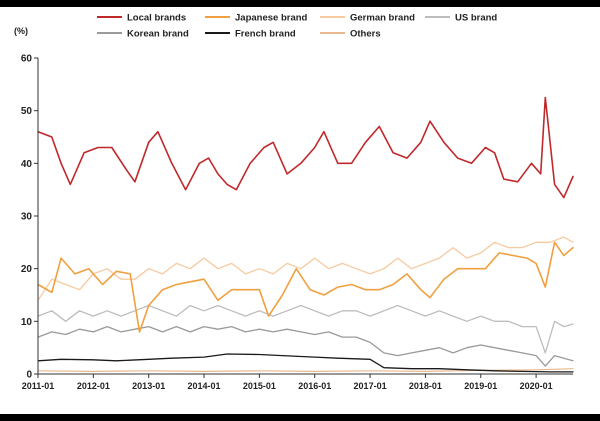 The height and width of the screenshot is (421, 600). What do you see at coordinates (480, 386) in the screenshot?
I see `x-tick-label-8: 2019-01` at bounding box center [480, 386].